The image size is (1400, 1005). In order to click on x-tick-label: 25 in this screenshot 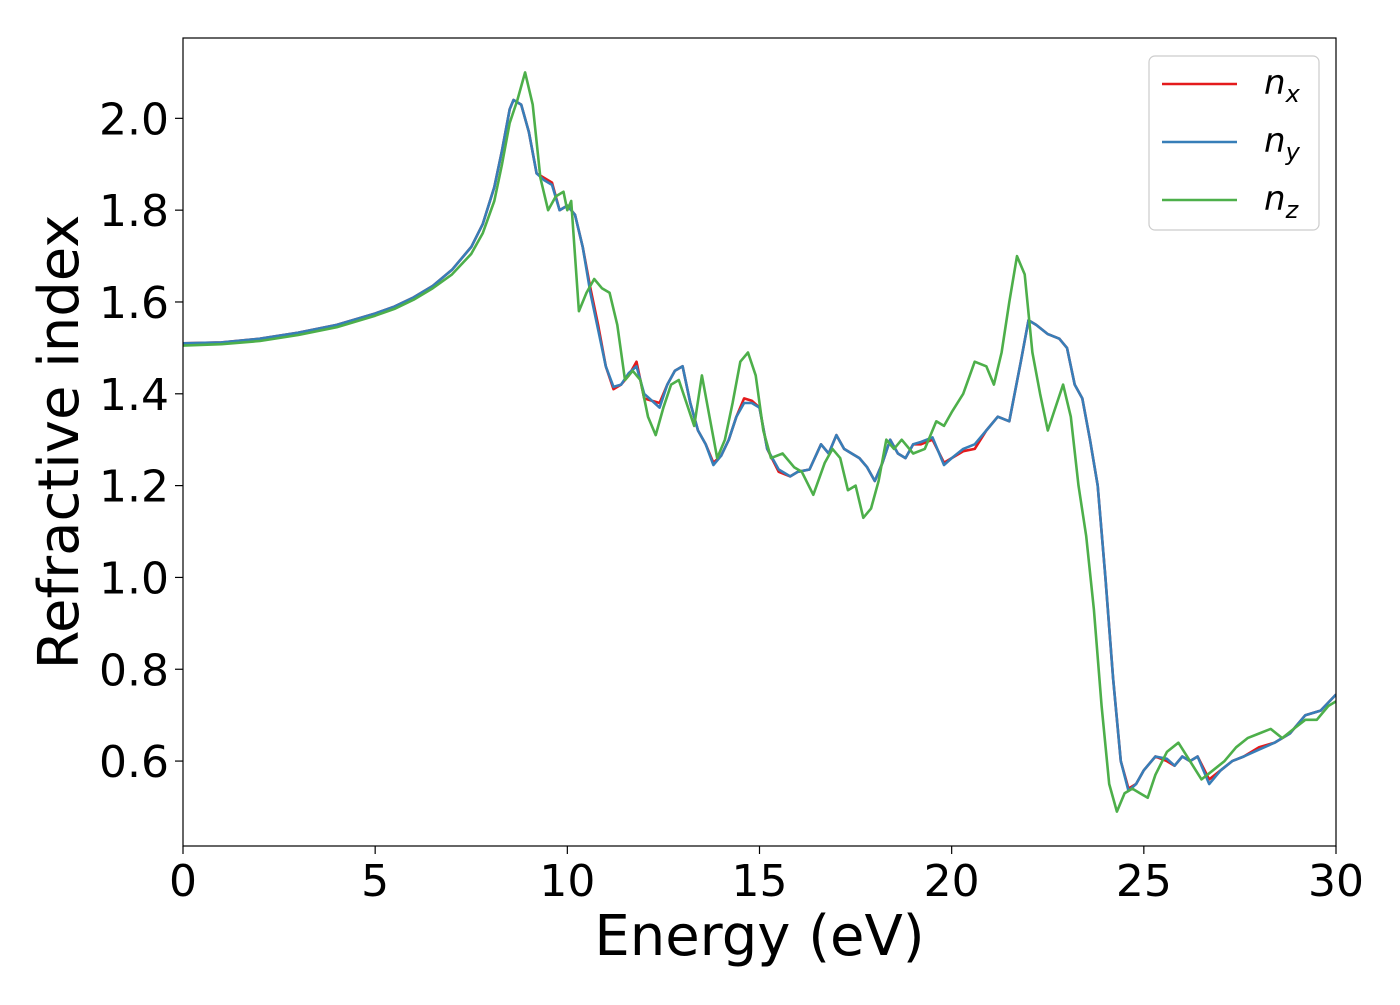, I will do `click(1144, 881)`.